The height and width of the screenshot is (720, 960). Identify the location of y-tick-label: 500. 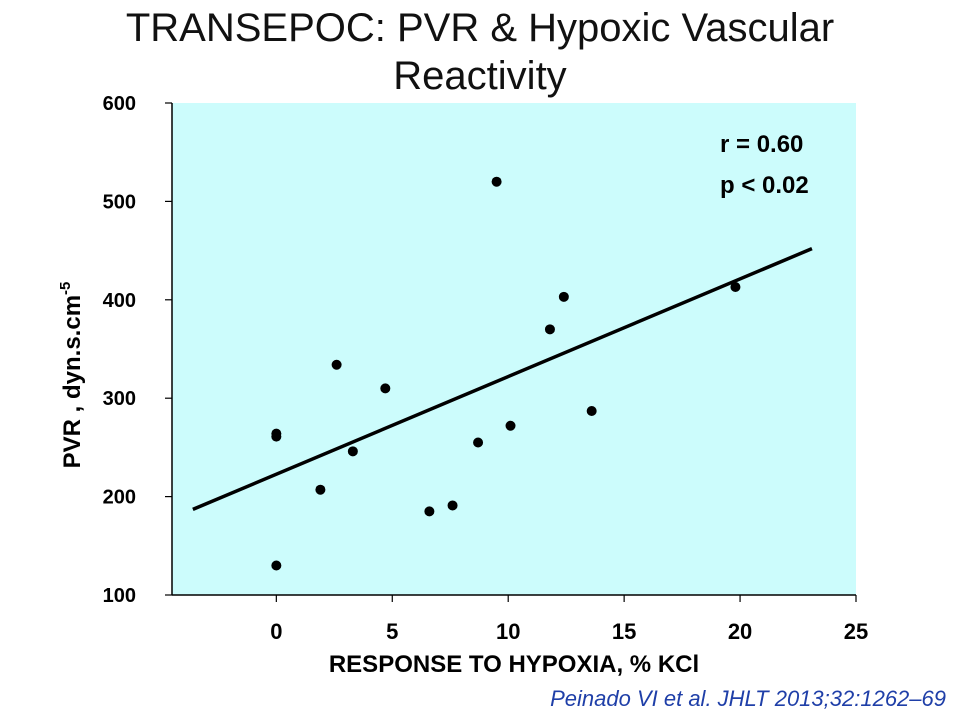
(119, 202).